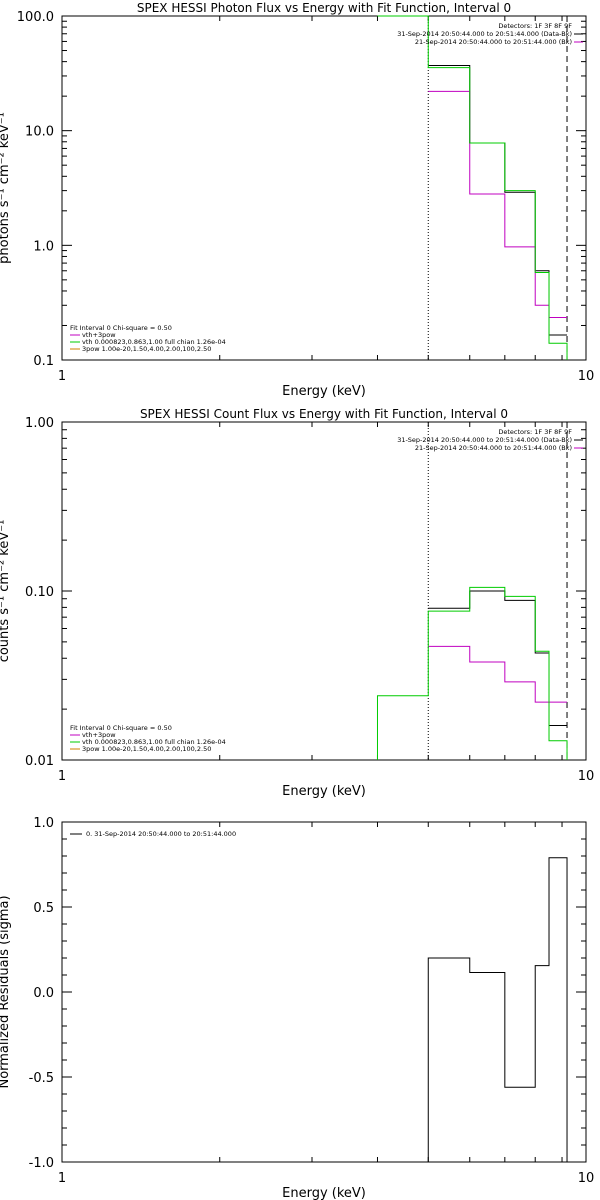 The width and height of the screenshot is (600, 1200). Describe the element at coordinates (6, 991) in the screenshot. I see `y-axis-label: Normalized Residuals (sigma)` at that location.